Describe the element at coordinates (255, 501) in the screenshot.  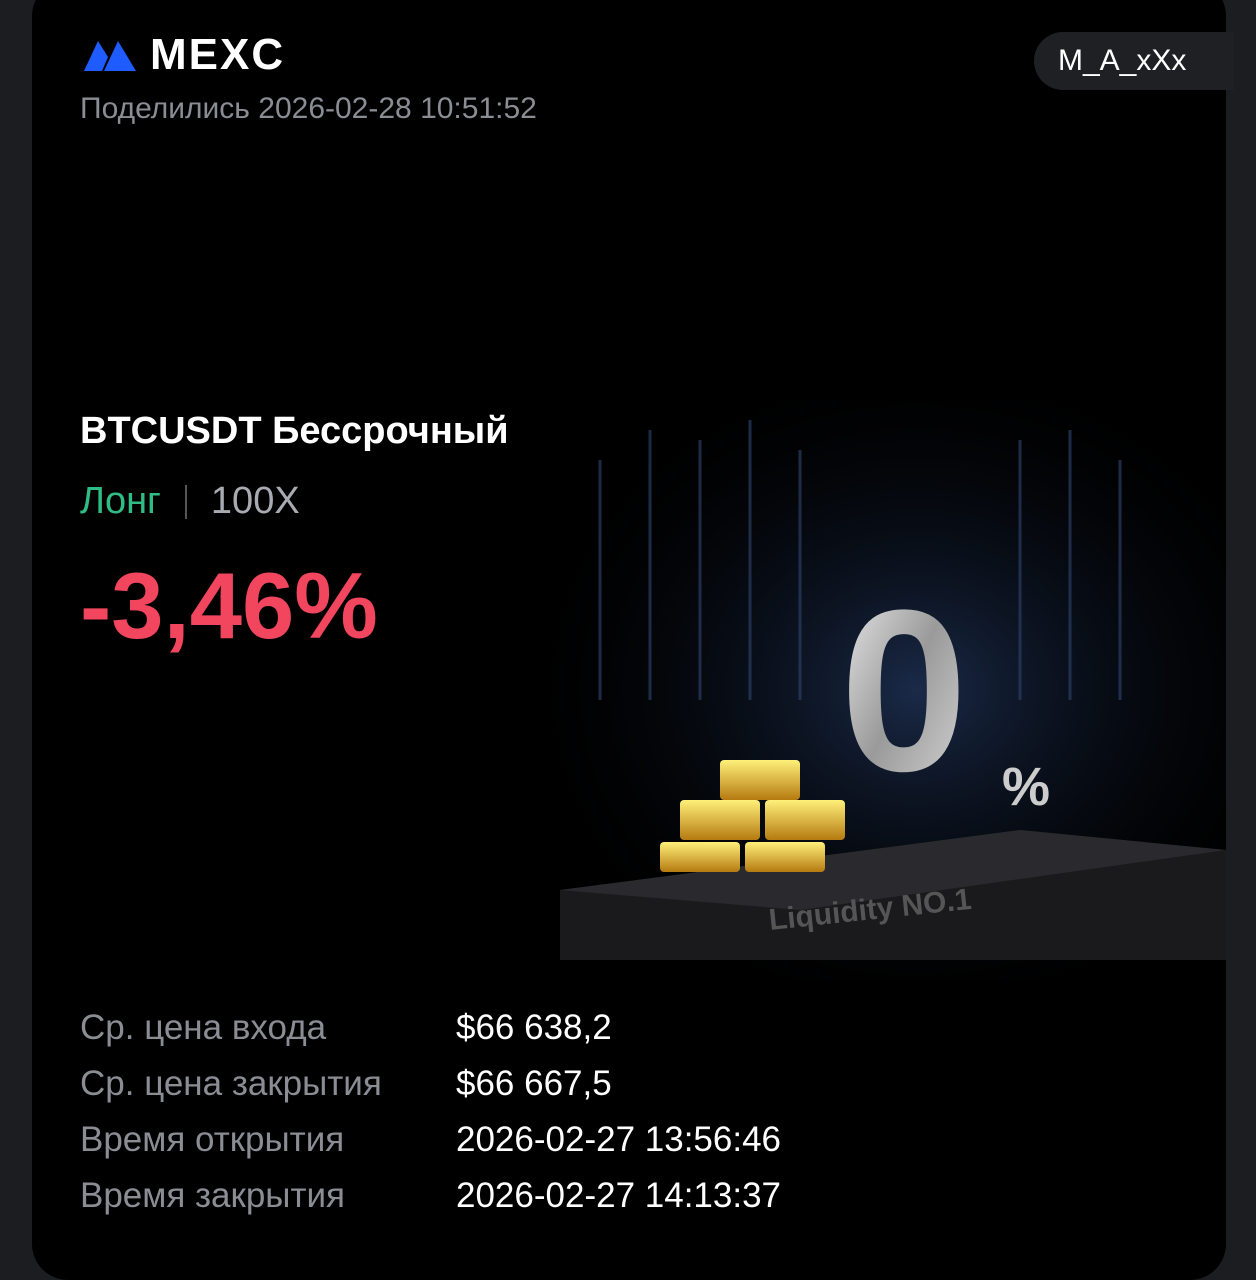
I see `leverage-label: 100X` at that location.